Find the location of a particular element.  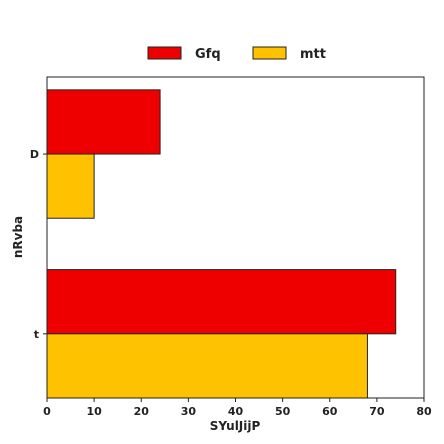

x-tick-label: 10 is located at coordinates (94, 411).